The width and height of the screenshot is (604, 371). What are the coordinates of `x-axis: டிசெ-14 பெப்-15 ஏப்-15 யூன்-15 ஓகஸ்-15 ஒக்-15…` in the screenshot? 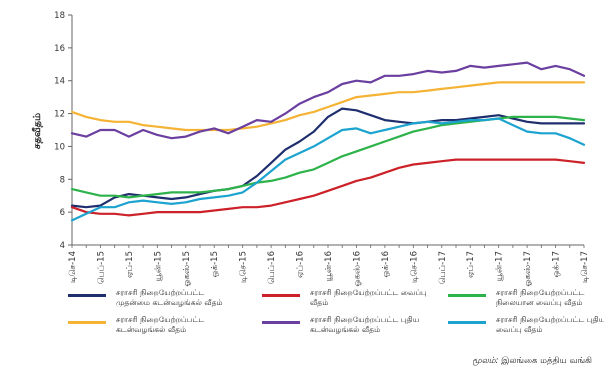 It's located at (329, 265).